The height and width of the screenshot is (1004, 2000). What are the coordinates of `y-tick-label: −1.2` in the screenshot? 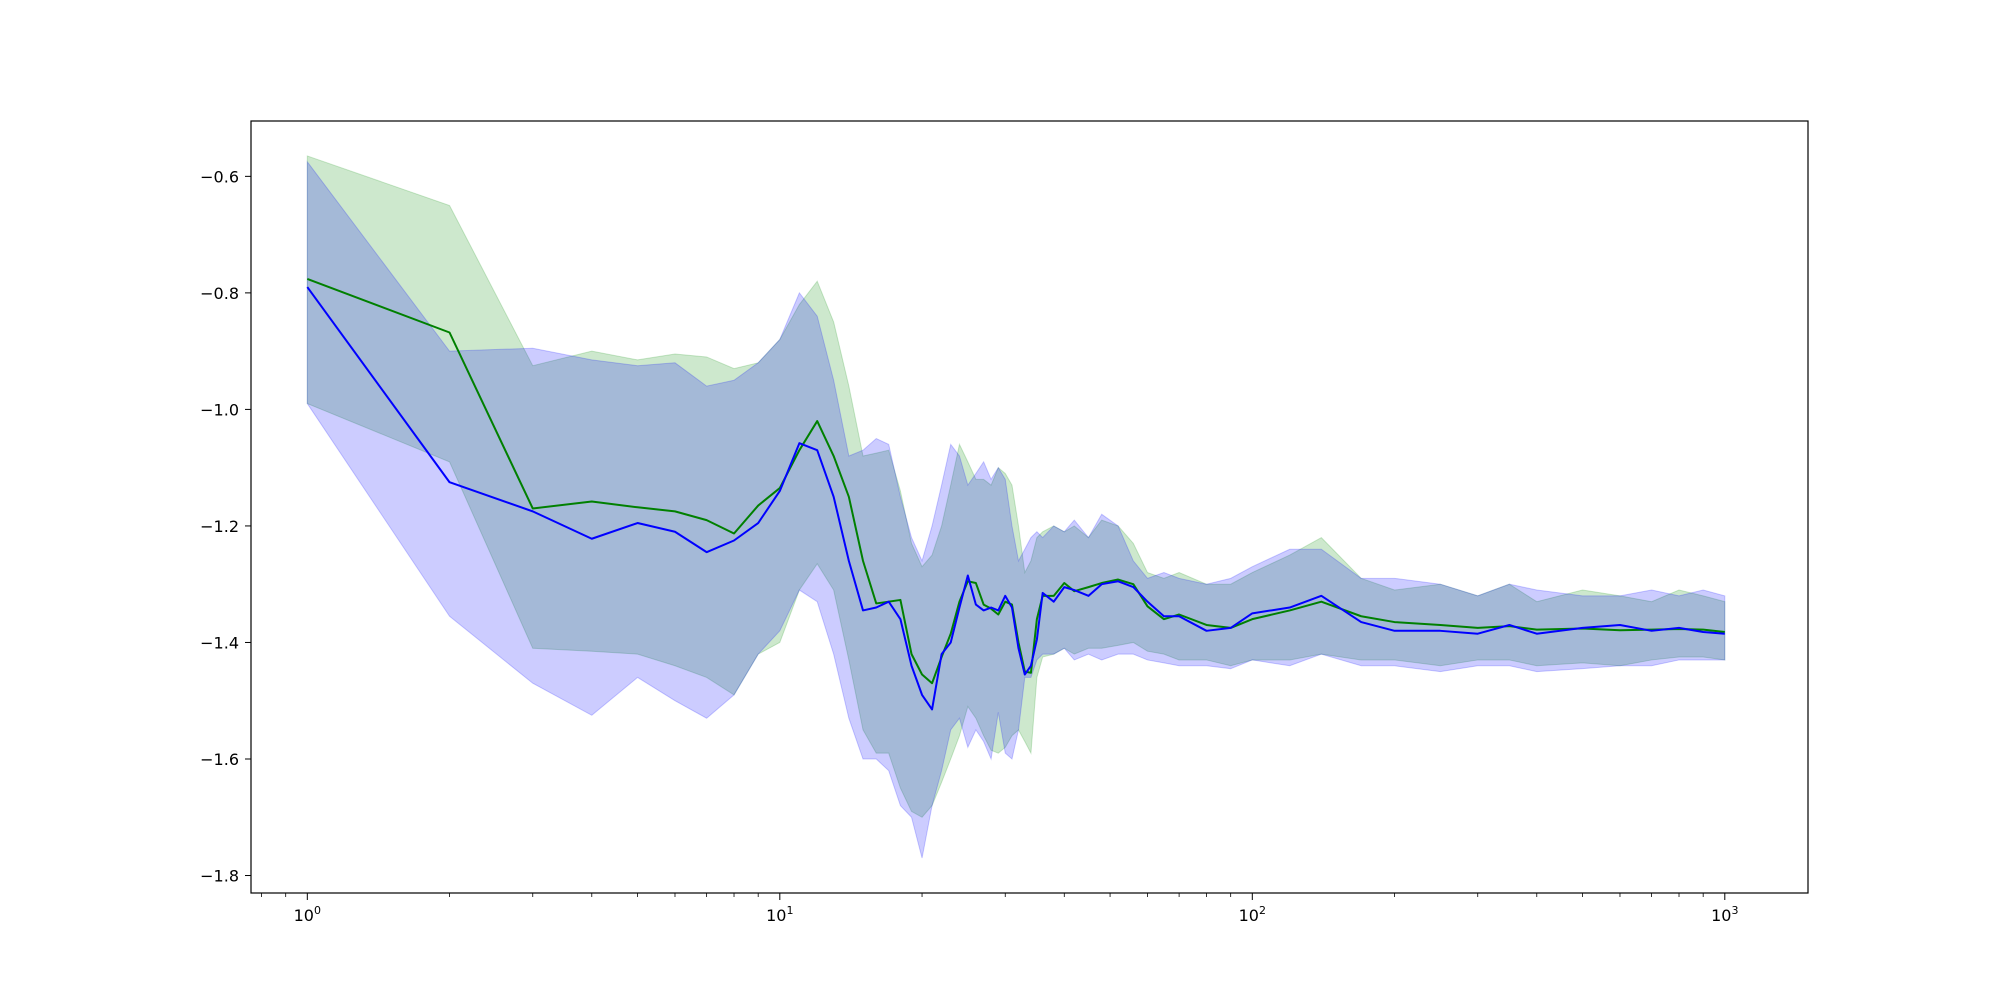 It's located at (219, 526).